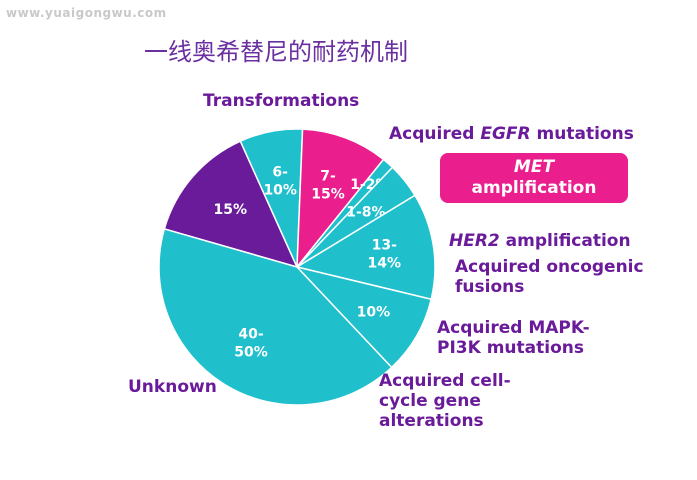 Image resolution: width=697 pixels, height=480 pixels. Describe the element at coordinates (365, 213) in the screenshot. I see `pie-slice-label-acquired-oncogenic-fusions: 1-8%` at that location.